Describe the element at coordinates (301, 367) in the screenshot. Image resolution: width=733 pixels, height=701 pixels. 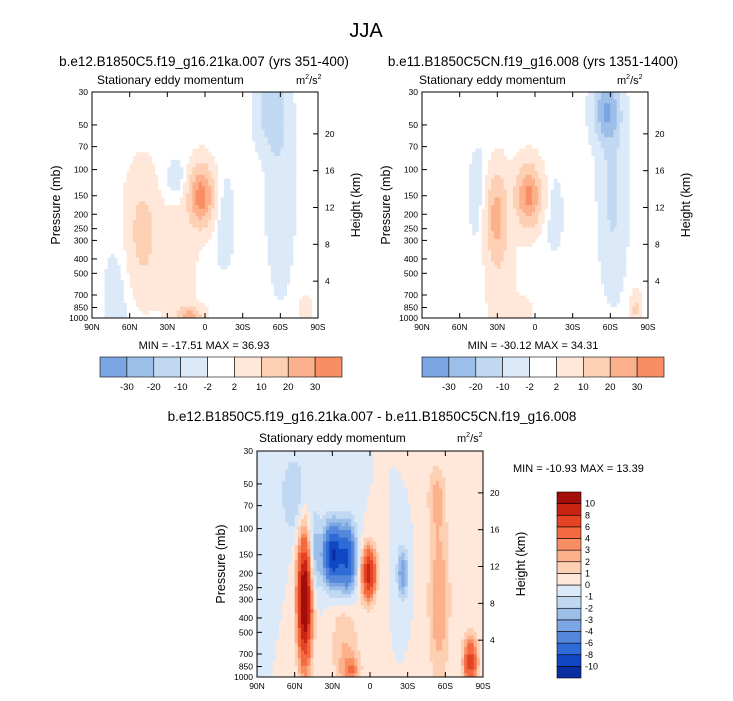
I see `colorbar-swatch` at that location.